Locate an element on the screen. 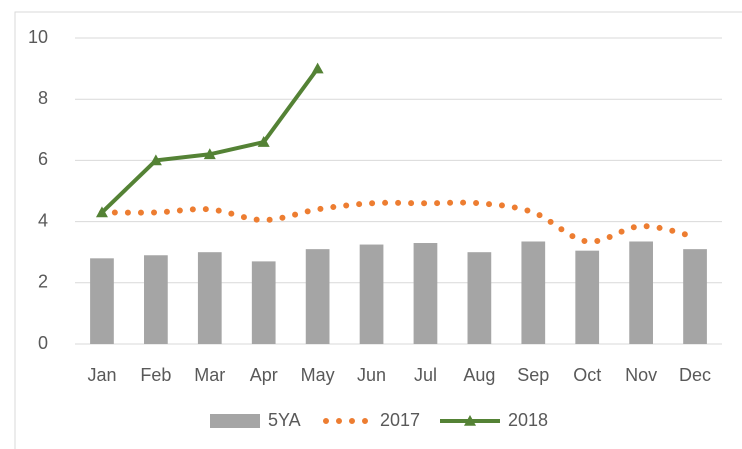 The image size is (742, 449). legend-label: 5YA is located at coordinates (284, 420).